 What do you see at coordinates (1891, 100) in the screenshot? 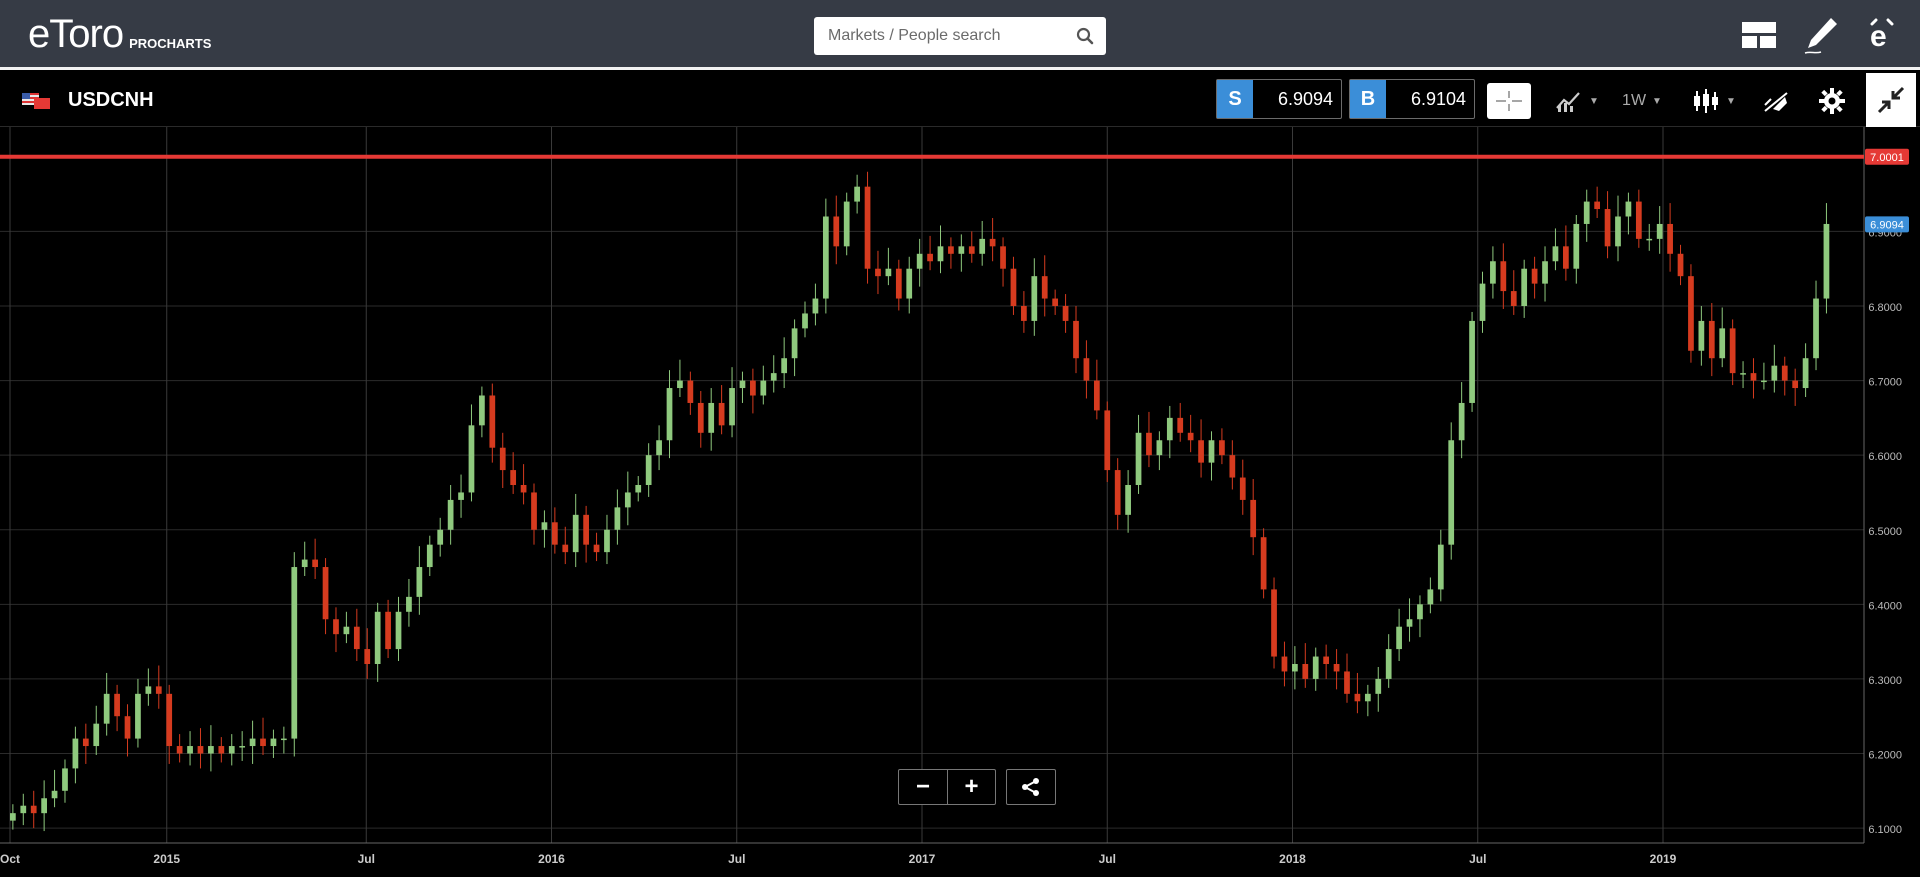
I see `collapse-button` at bounding box center [1891, 100].